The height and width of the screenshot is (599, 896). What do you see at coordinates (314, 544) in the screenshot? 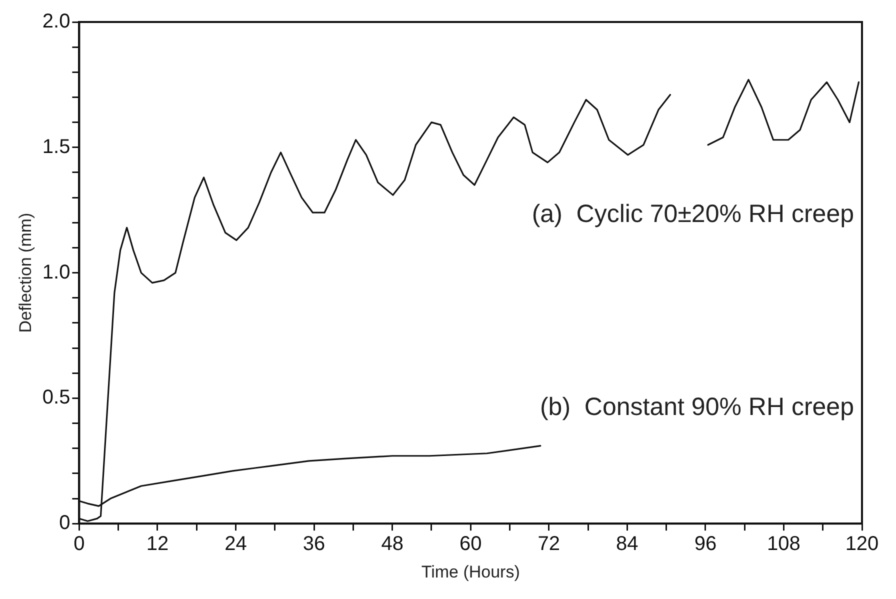
I see `x-tick-label: 36` at bounding box center [314, 544].